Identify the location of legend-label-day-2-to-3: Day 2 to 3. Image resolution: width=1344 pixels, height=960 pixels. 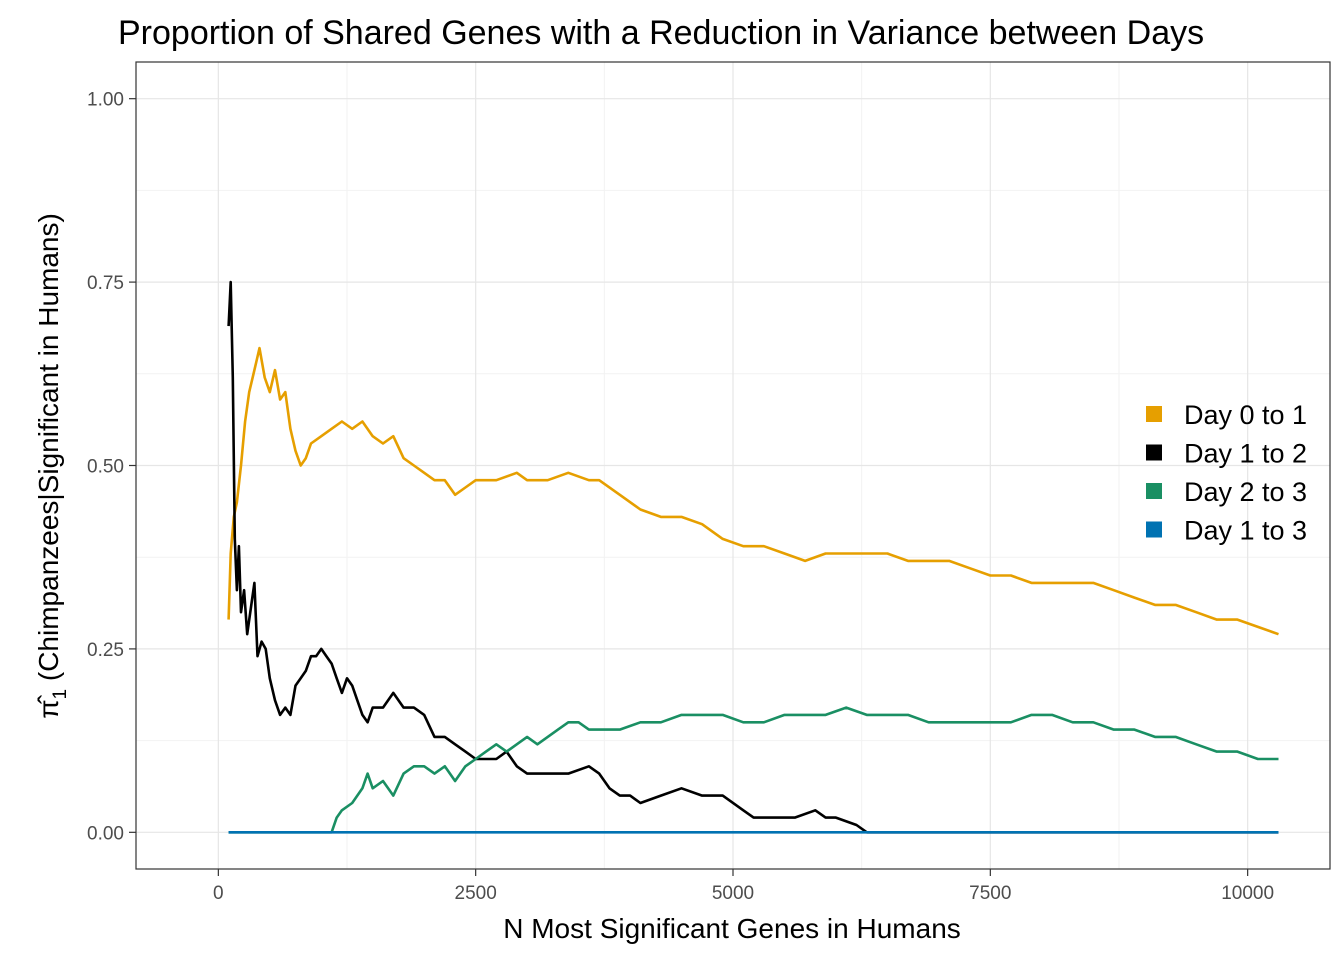
(1245, 492).